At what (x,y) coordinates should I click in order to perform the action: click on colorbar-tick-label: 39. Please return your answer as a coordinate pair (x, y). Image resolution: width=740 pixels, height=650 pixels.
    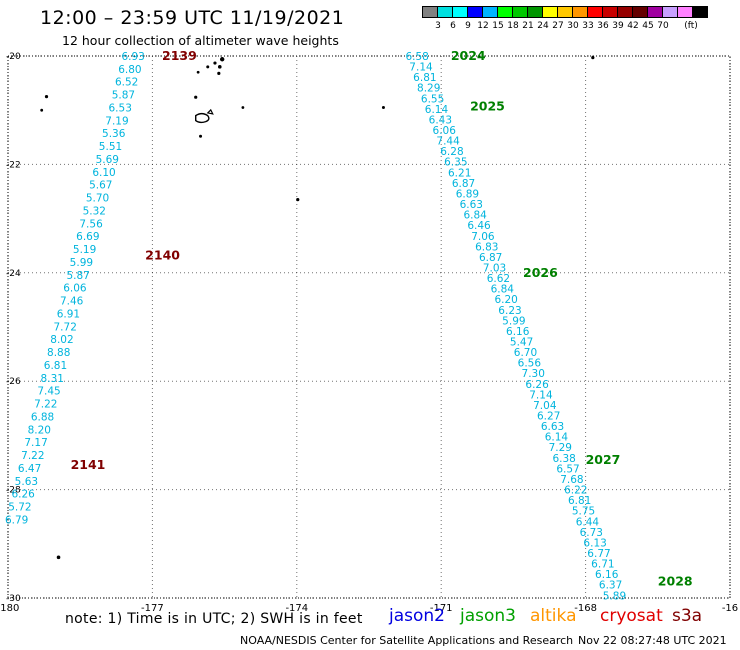
    Looking at the image, I should click on (618, 26).